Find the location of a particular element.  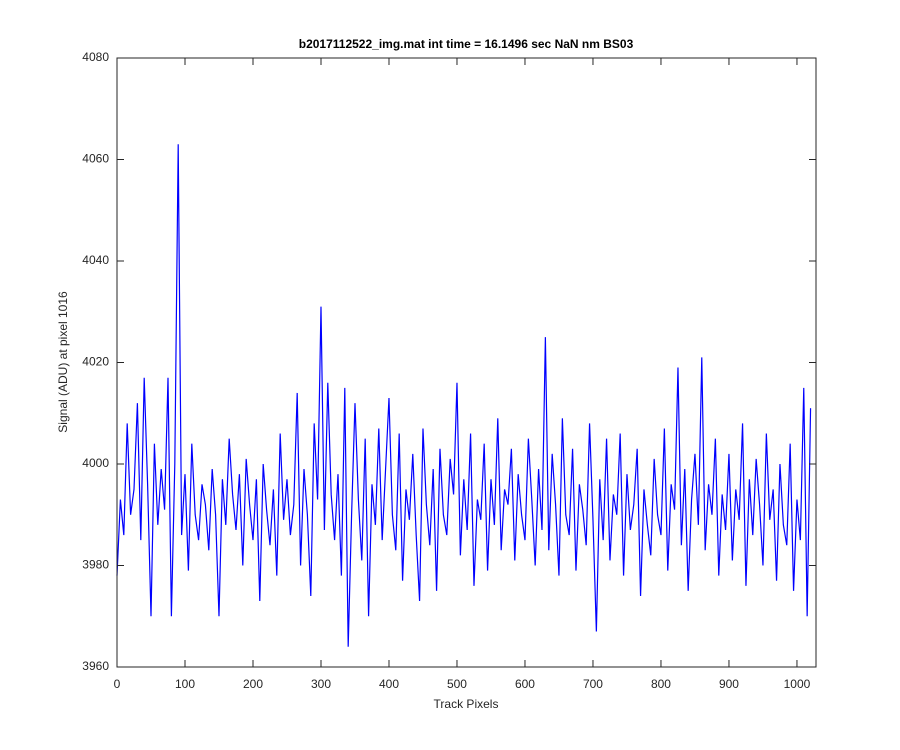

x-tick-label: 900 is located at coordinates (729, 684).